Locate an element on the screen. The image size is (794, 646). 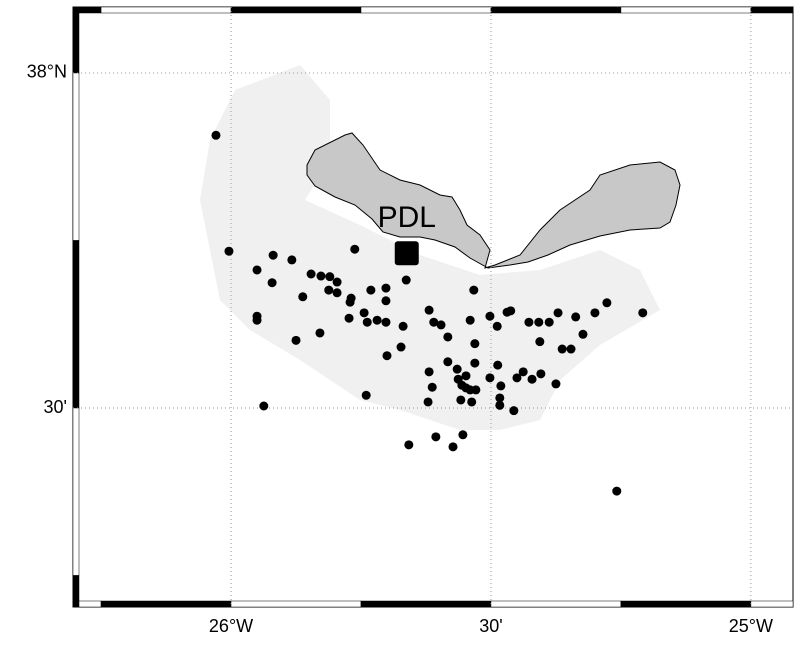
x-tick-label: 30' is located at coordinates (490, 626).